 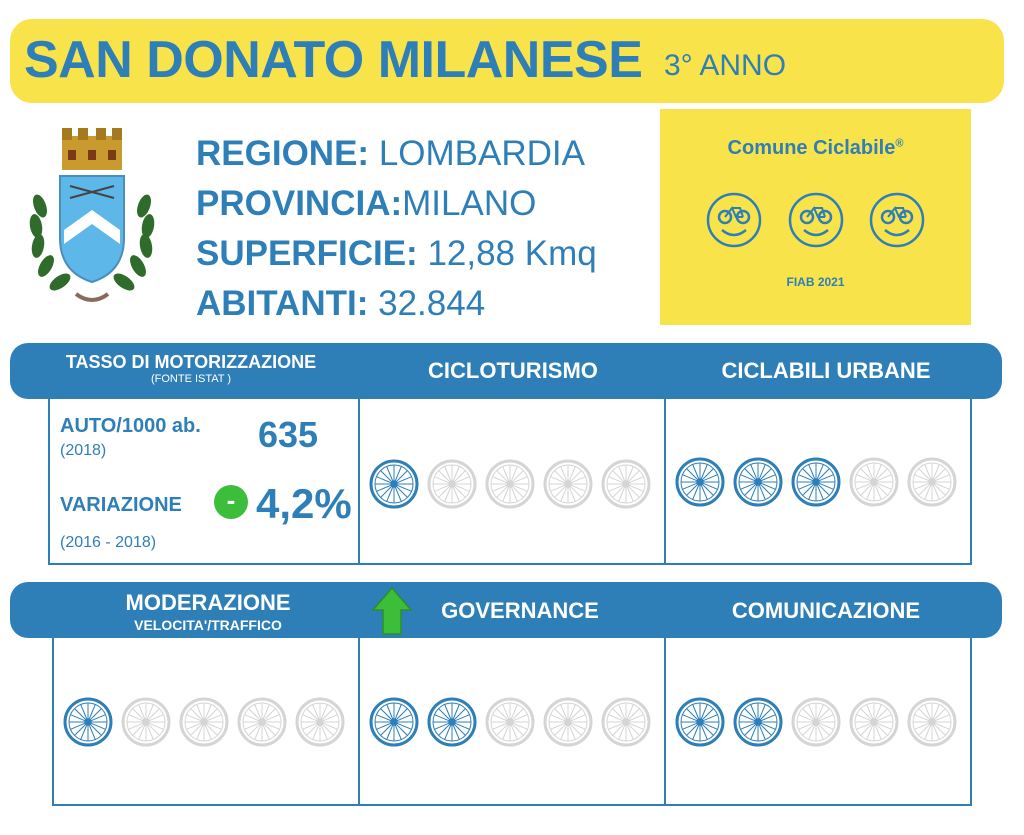 What do you see at coordinates (307, 253) in the screenshot?
I see `superficie-label: SUPERFICIE:` at bounding box center [307, 253].